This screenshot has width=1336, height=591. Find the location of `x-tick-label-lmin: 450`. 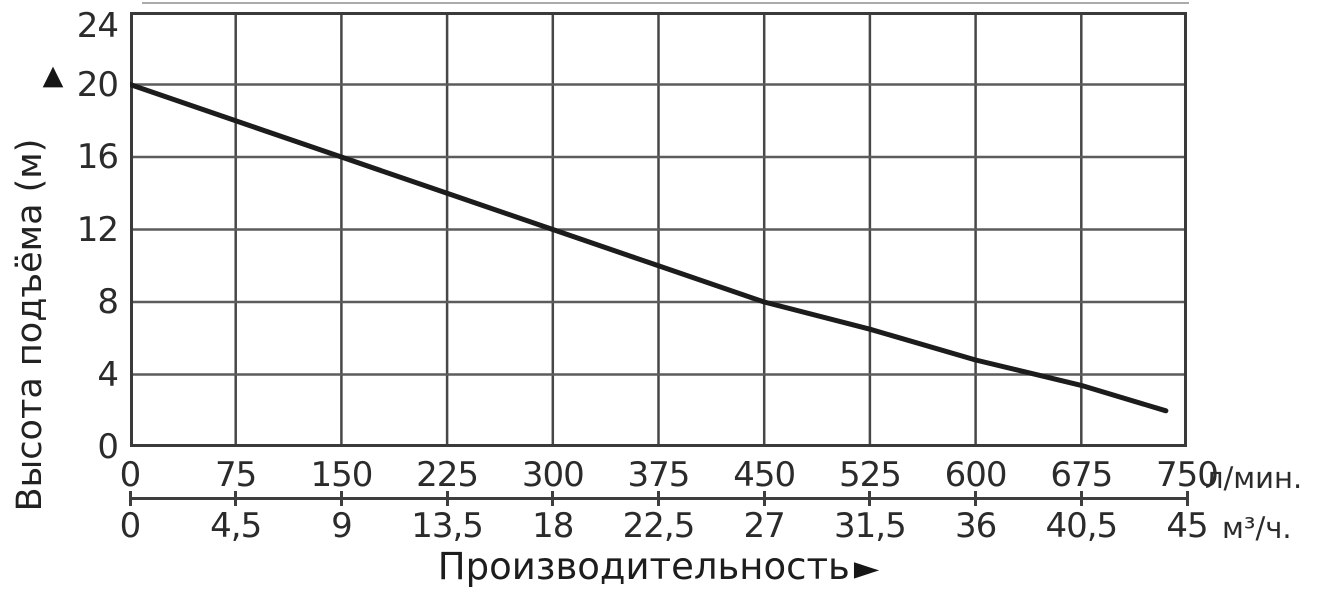

x-tick-label-lmin: 450 is located at coordinates (764, 475).